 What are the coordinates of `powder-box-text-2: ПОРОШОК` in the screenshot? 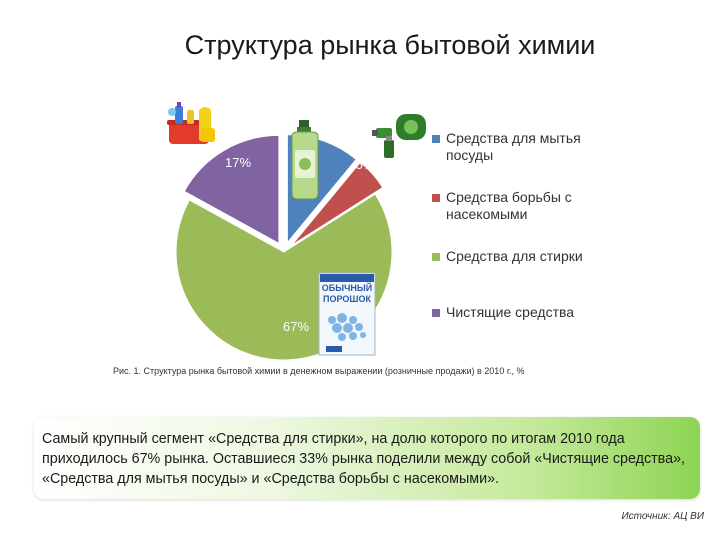 It's located at (347, 299).